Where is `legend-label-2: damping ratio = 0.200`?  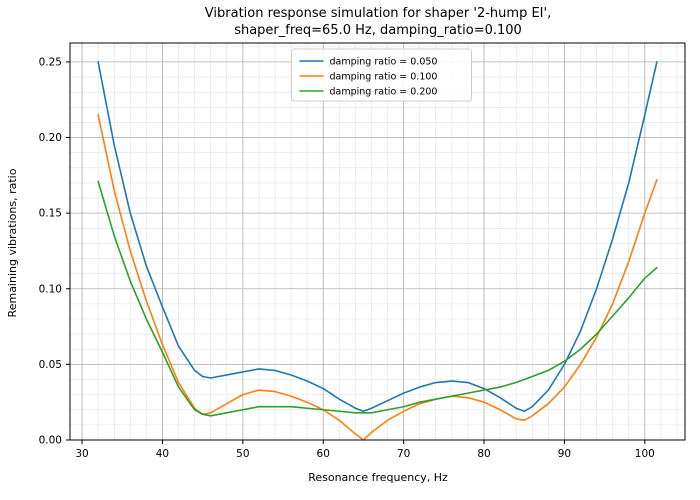 legend-label-2: damping ratio = 0.200 is located at coordinates (384, 92).